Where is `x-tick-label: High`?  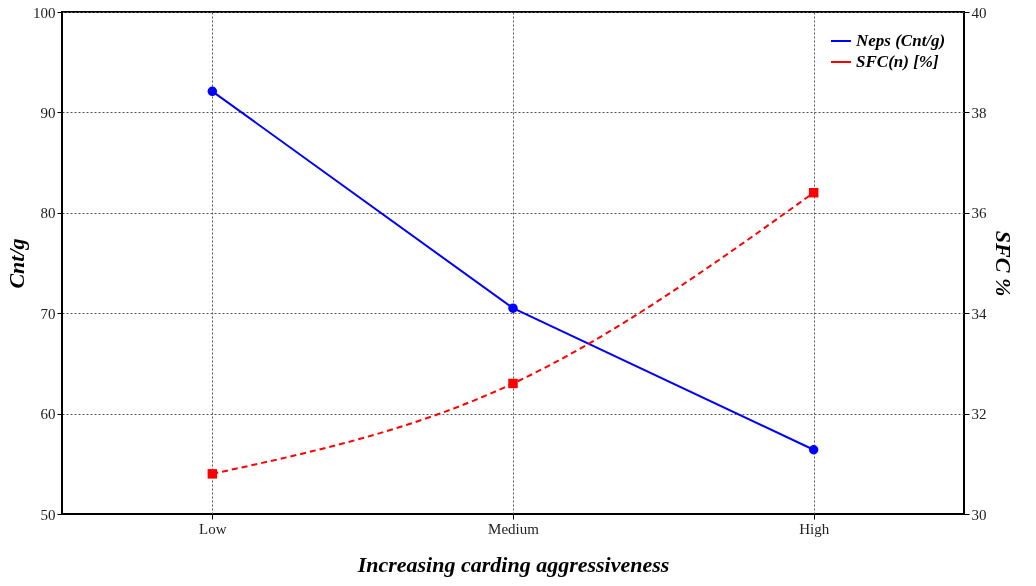
x-tick-label: High is located at coordinates (814, 528).